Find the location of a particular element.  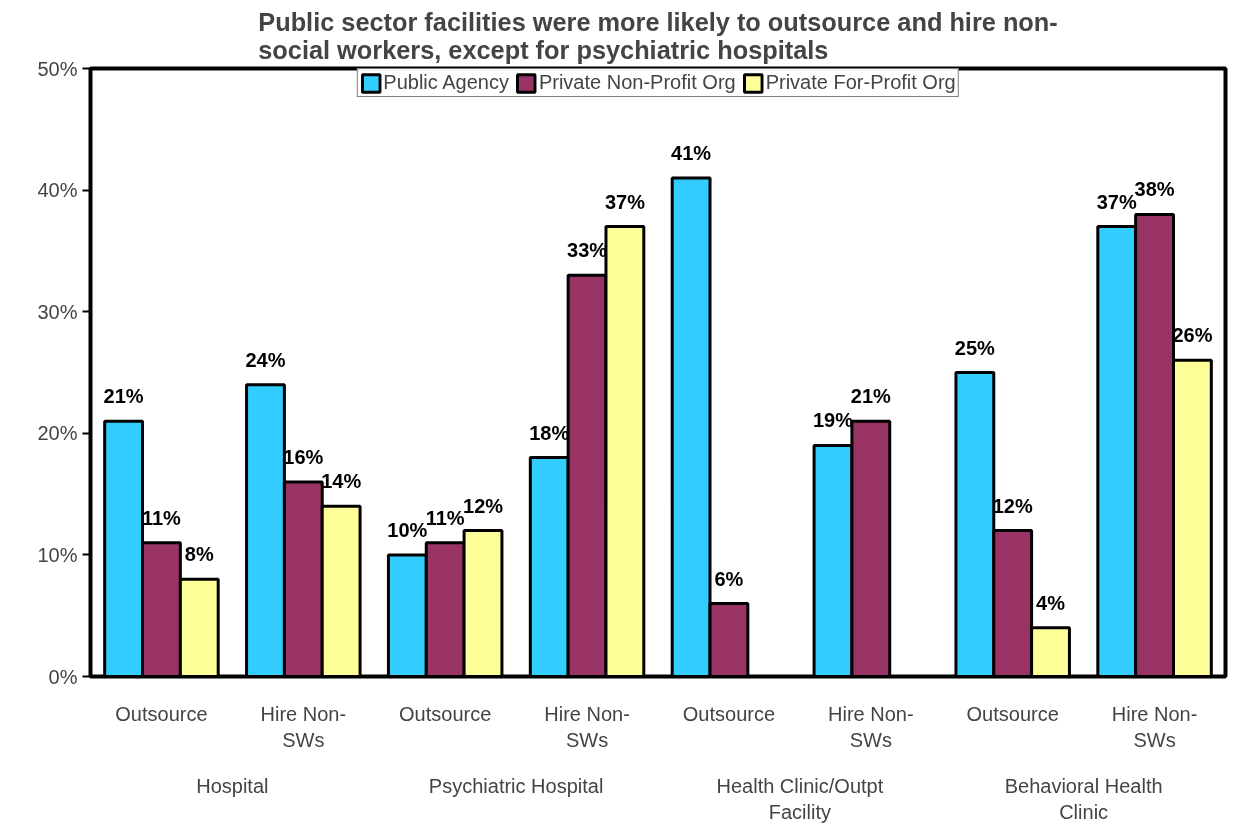

legend-label: Private Non-Profit Org is located at coordinates (637, 82).